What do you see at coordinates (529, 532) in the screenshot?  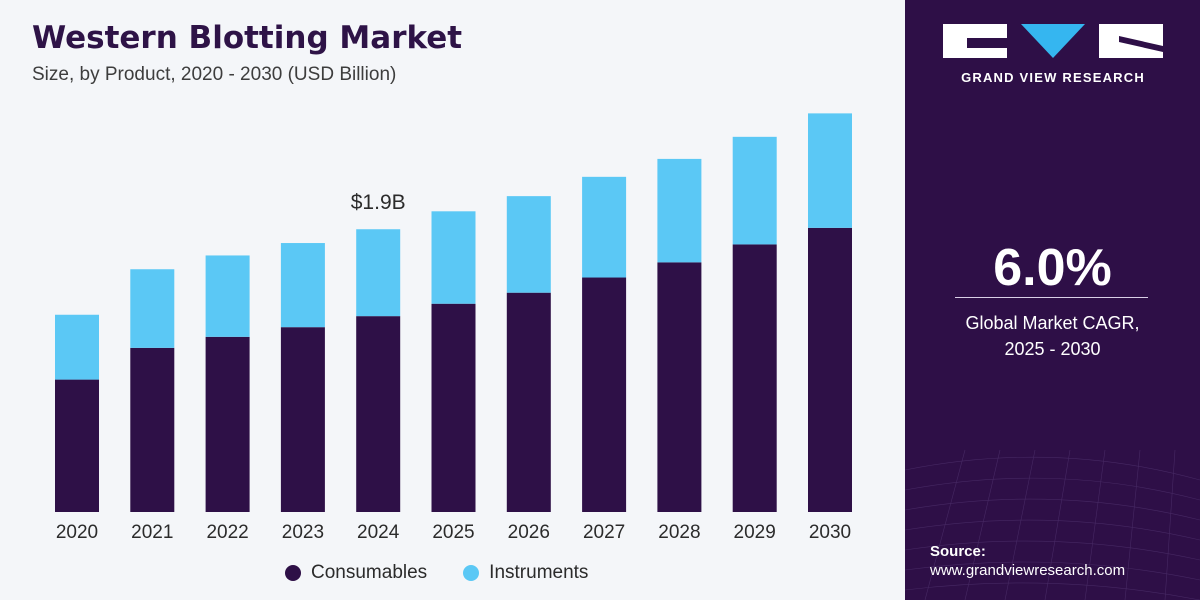 I see `x-tick-label-2026: 2026` at bounding box center [529, 532].